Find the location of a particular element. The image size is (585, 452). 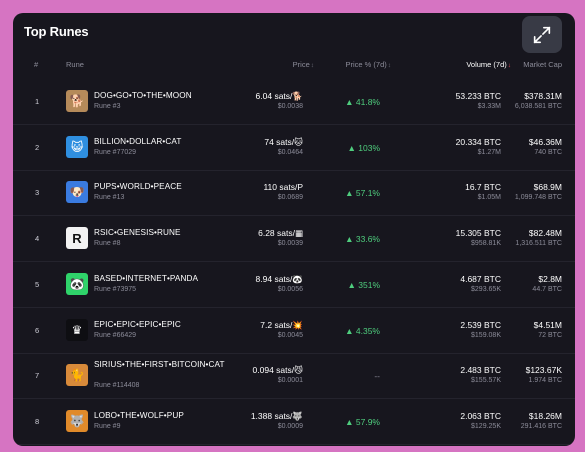

price-change: ▲ 57.1% is located at coordinates (362, 193).